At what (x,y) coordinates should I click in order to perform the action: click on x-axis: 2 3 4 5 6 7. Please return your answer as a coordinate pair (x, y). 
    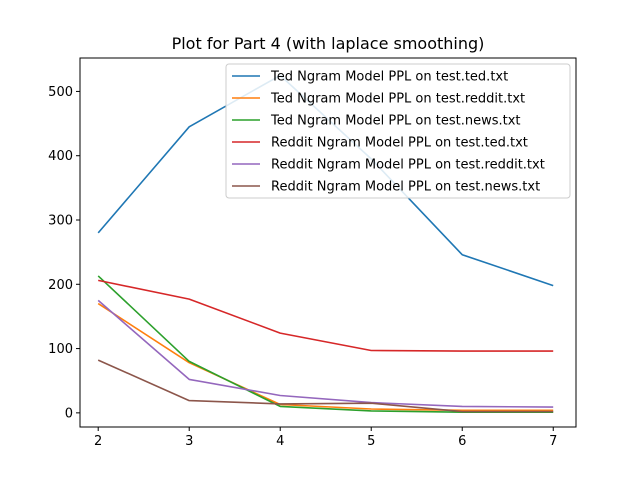
    Looking at the image, I should click on (325, 438).